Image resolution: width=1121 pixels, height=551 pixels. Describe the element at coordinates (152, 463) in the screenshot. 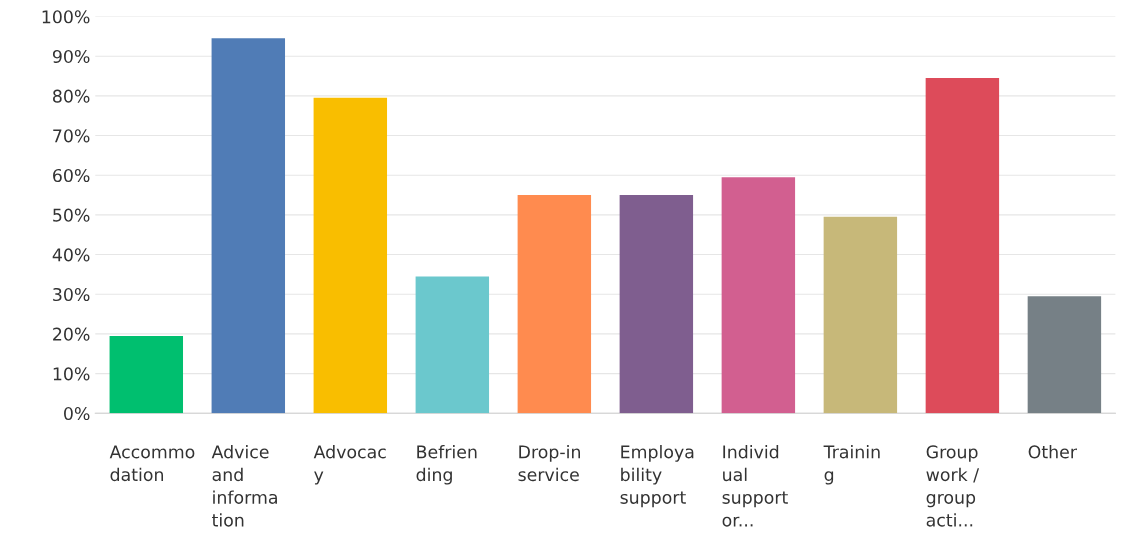

I see `x-tick-label: Accommo dation` at that location.